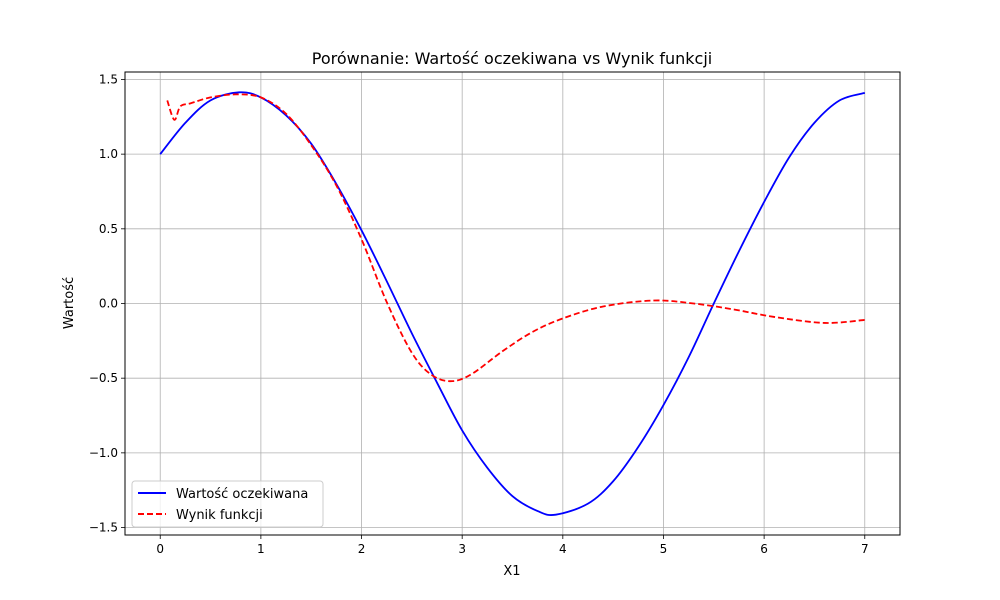 The image size is (1000, 600). I want to click on legend-box, so click(227, 504).